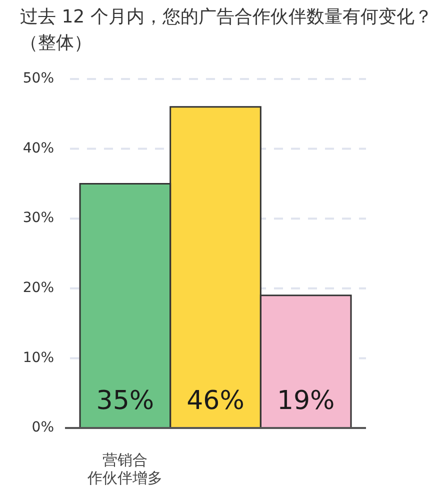  What do you see at coordinates (38, 288) in the screenshot?
I see `y-tick-label: 20%` at bounding box center [38, 288].